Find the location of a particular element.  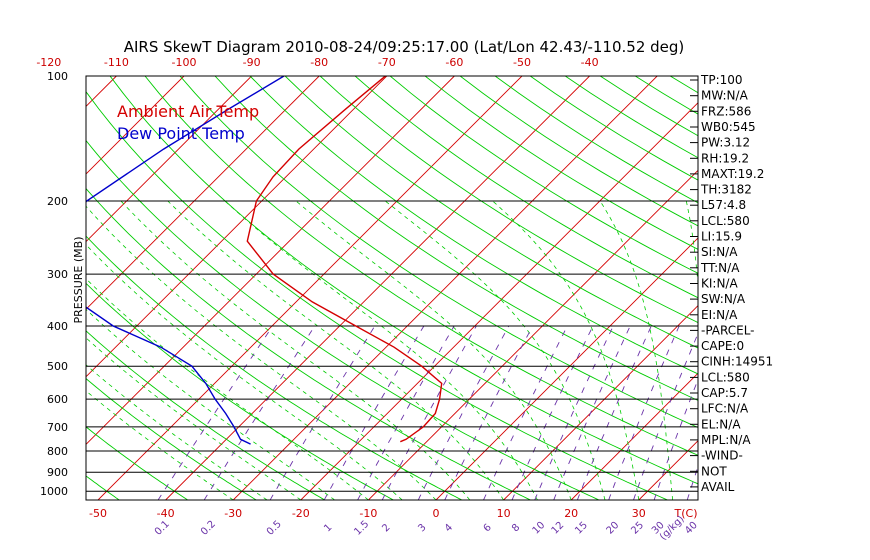

temperature-unit-label: T(C) is located at coordinates (686, 513).